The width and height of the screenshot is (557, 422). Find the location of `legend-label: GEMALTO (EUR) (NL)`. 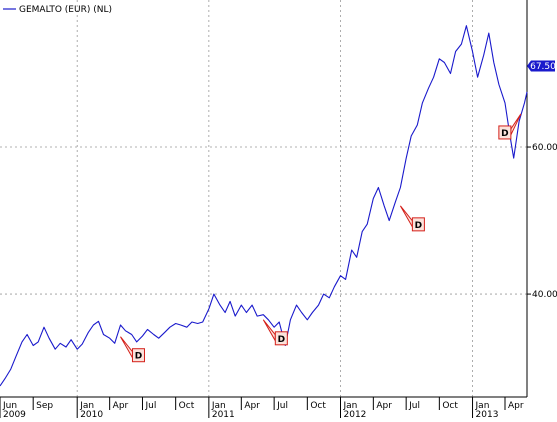

legend-label: GEMALTO (EUR) (NL) is located at coordinates (65, 10).